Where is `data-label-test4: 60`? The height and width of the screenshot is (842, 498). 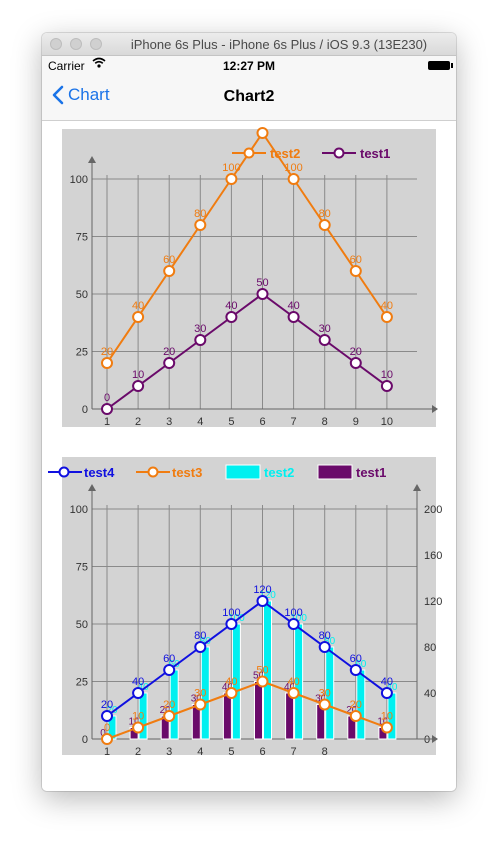
data-label-test4: 60 is located at coordinates (169, 659).